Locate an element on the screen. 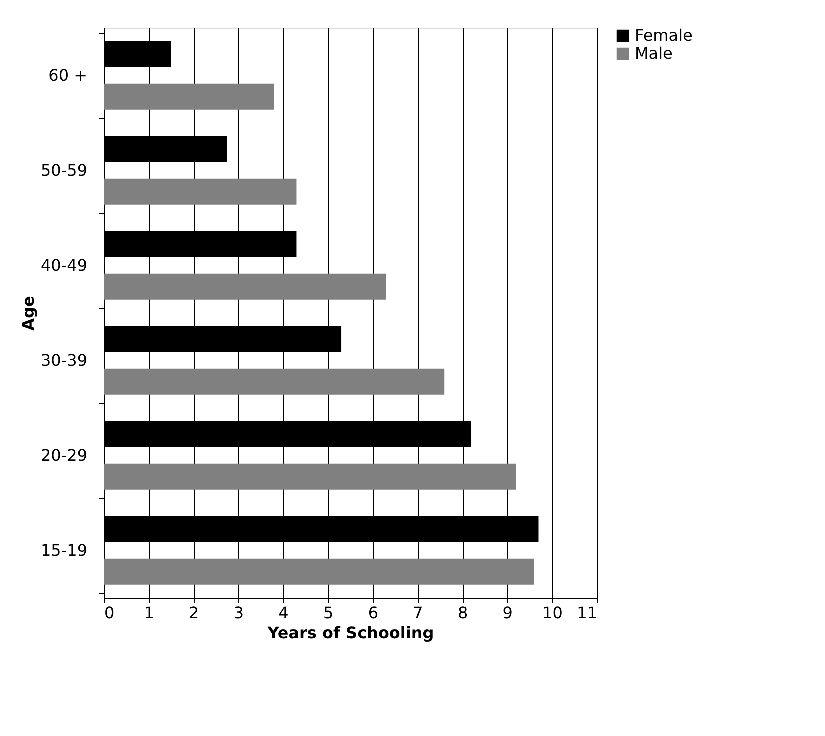  legend-label: Male is located at coordinates (654, 53).